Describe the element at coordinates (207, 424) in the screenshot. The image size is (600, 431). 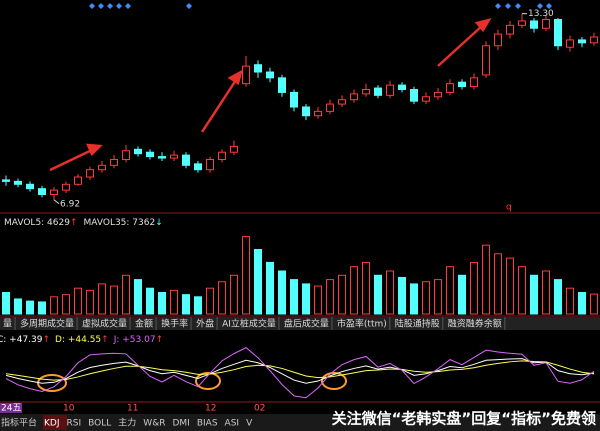
I see `indicator-tab: BIAS` at that location.